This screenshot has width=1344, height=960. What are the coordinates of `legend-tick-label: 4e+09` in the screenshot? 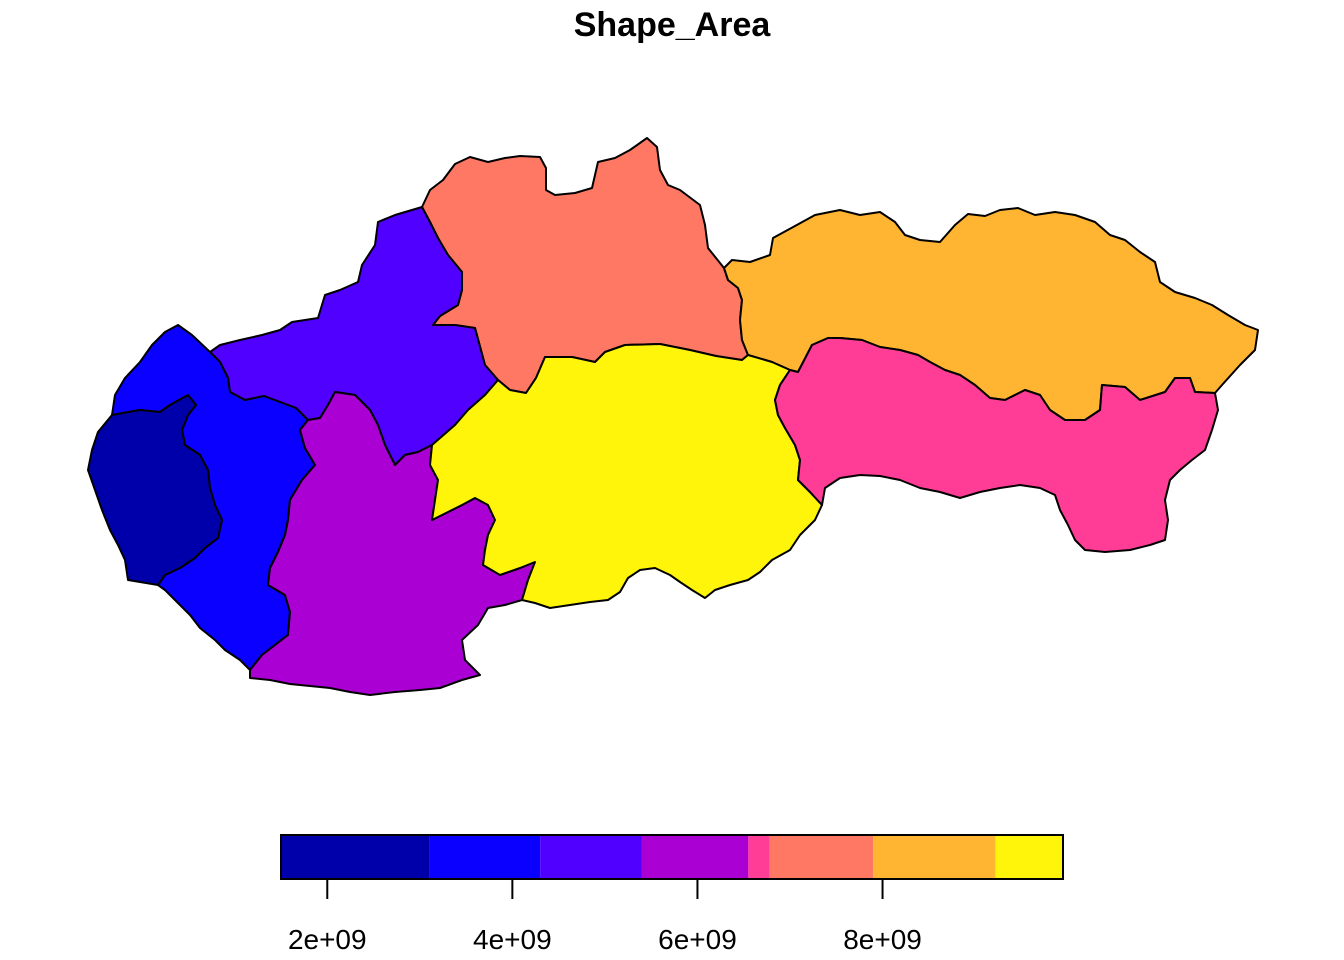 It's located at (512, 939).